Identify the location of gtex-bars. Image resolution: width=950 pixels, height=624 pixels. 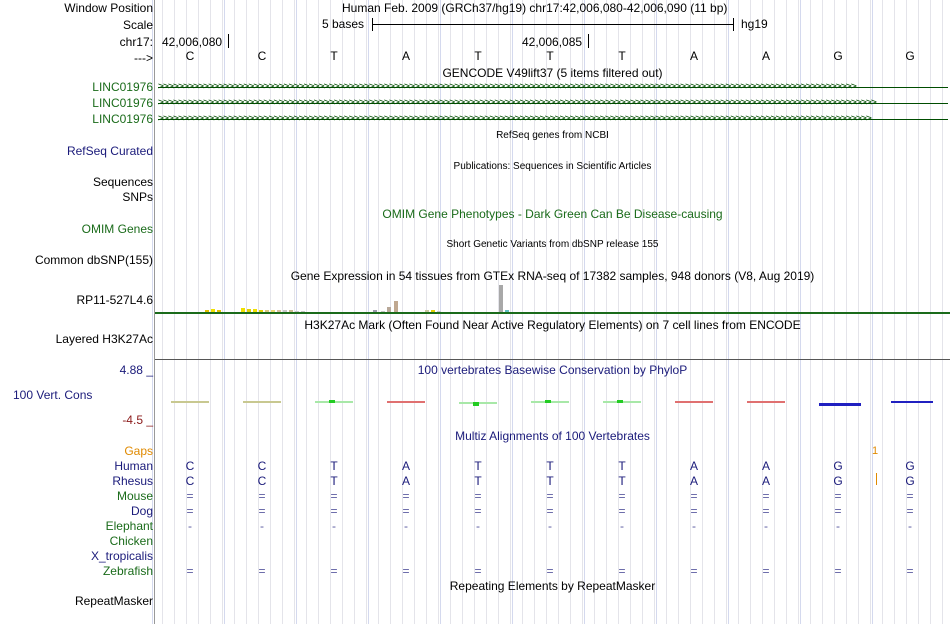
(552, 298).